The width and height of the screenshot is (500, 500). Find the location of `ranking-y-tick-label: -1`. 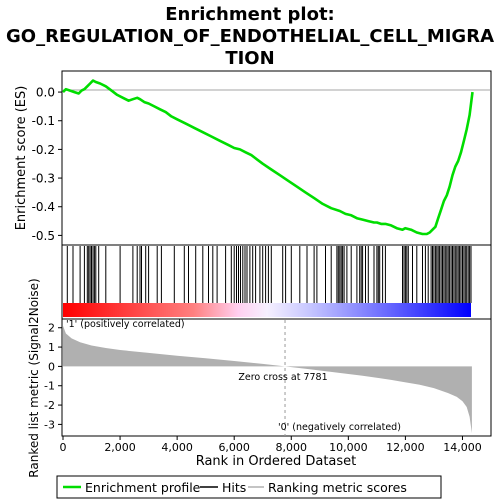

ranking-y-tick-label: -1 is located at coordinates (49, 386).